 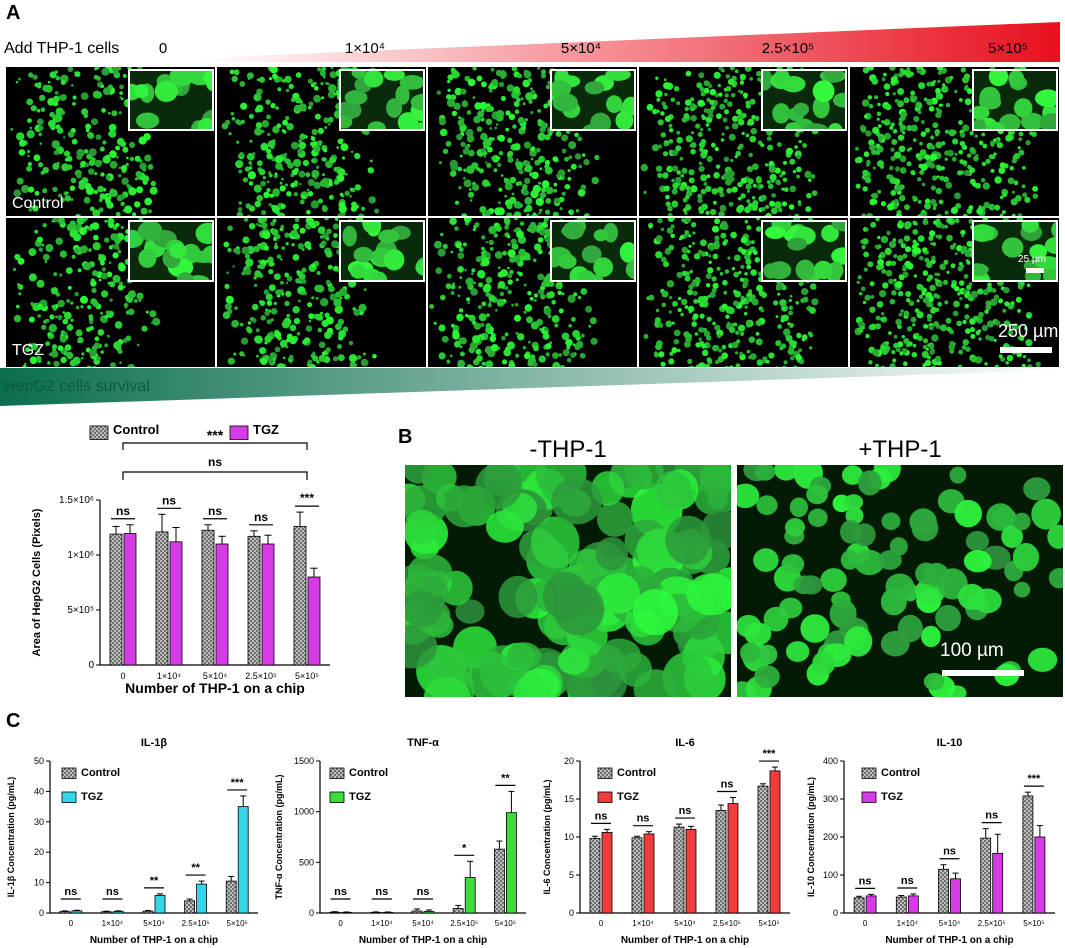 What do you see at coordinates (423, 743) in the screenshot?
I see `chart-title: TNF-α` at bounding box center [423, 743].